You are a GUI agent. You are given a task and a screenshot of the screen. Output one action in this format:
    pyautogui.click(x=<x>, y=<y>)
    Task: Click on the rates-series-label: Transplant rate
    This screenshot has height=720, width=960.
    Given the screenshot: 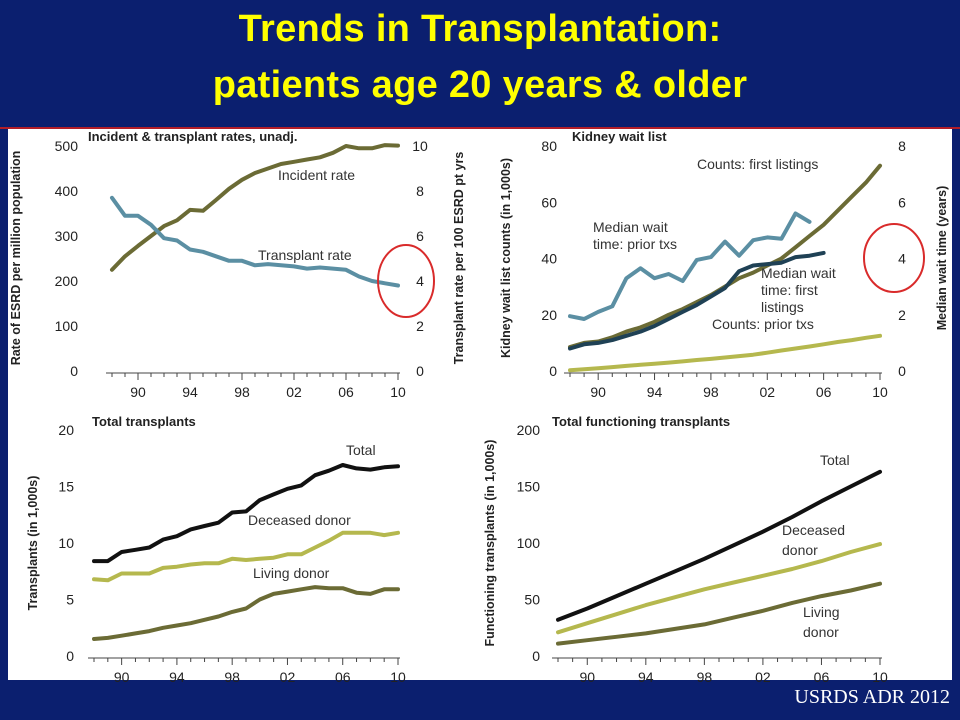 What is the action you would take?
    pyautogui.click(x=305, y=255)
    